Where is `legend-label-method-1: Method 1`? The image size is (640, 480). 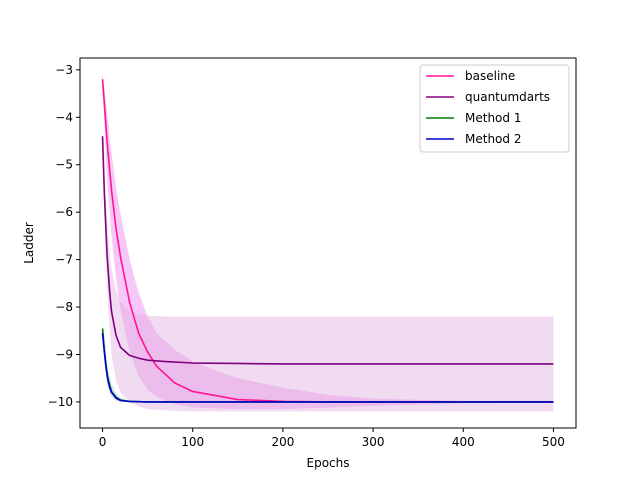 legend-label-method-1: Method 1 is located at coordinates (493, 118).